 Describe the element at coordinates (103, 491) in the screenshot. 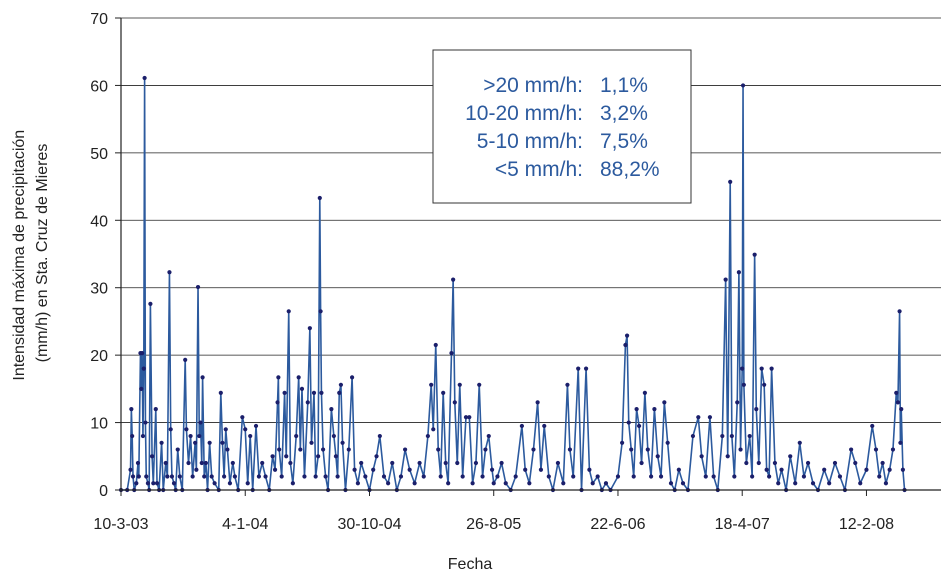

I see `y-tick-label-0: 0` at that location.